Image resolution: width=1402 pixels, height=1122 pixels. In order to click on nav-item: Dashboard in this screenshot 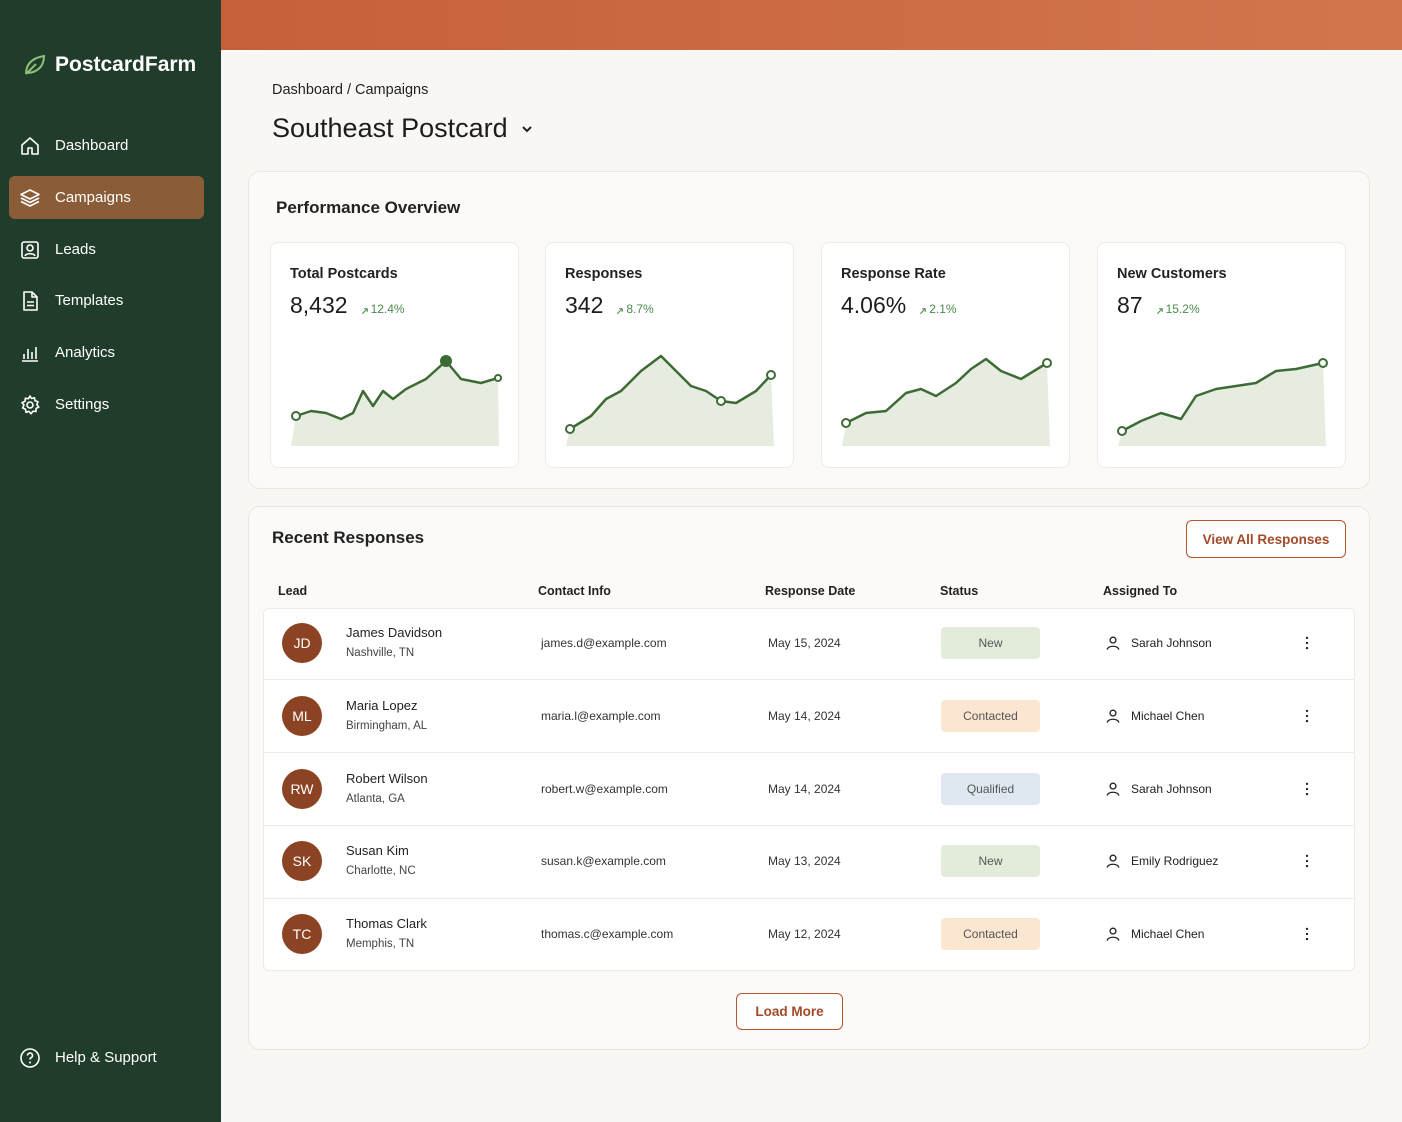, I will do `click(92, 145)`.